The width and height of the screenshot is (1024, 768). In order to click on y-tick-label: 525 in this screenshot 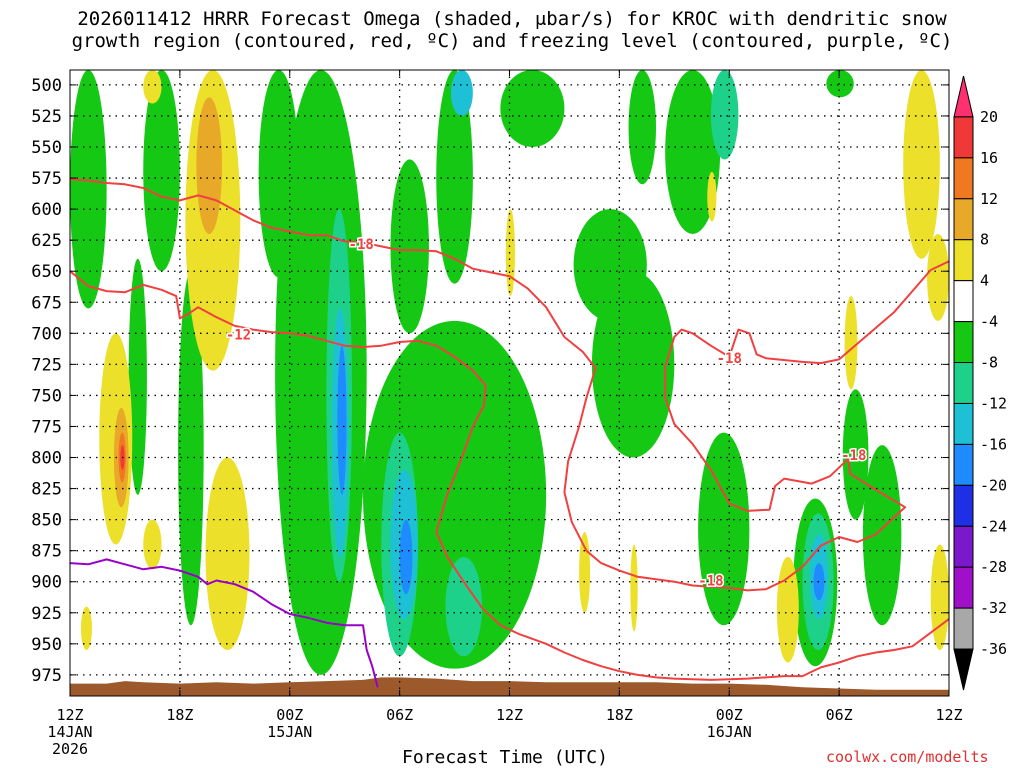, I will do `click(46, 117)`.